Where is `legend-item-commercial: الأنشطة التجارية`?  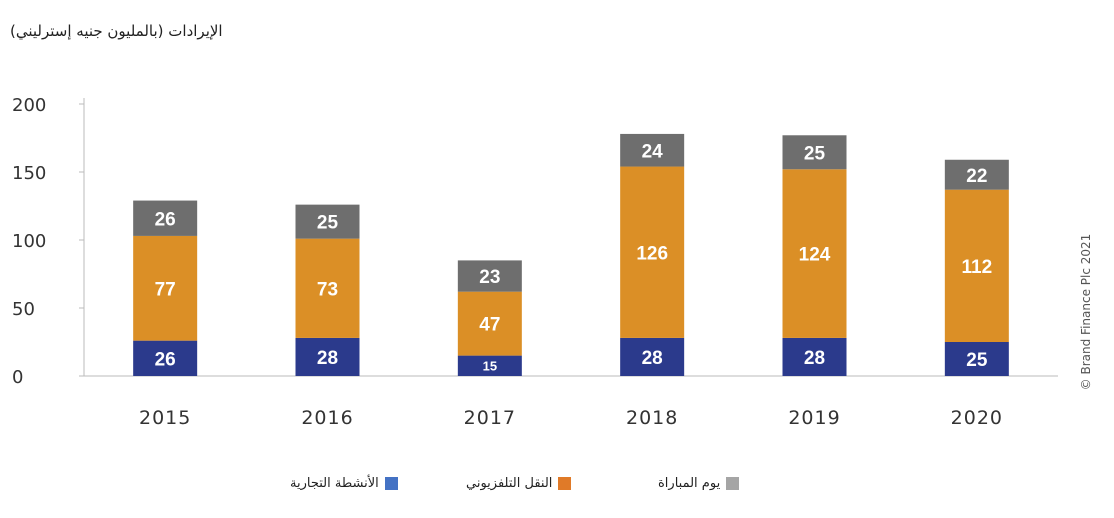 legend-item-commercial: الأنشطة التجارية is located at coordinates (344, 483).